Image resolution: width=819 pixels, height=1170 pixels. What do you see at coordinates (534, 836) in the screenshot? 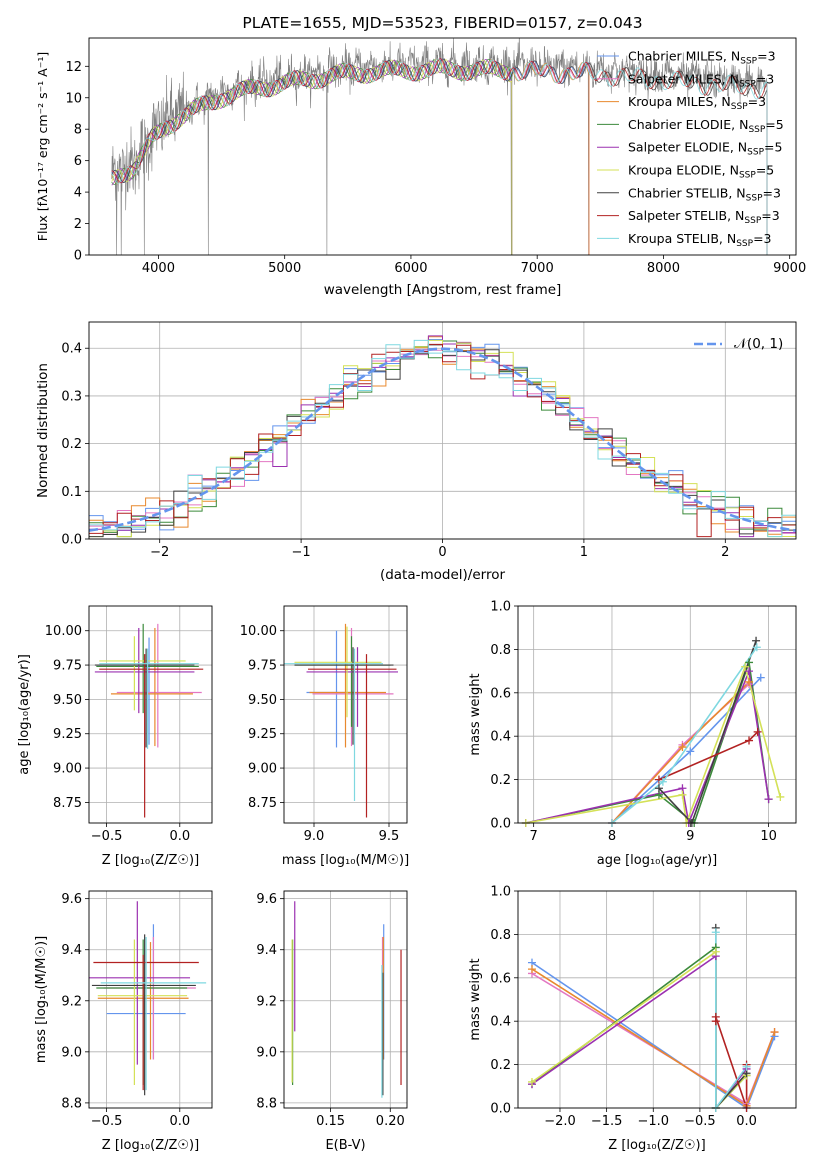
I see `massweight-vs-age-xtick-label-0: 7` at bounding box center [534, 836].